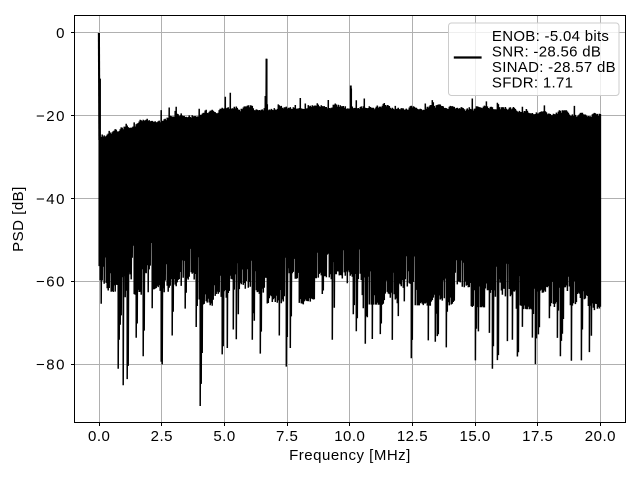 This screenshot has width=640, height=485. Describe the element at coordinates (61, 33) in the screenshot. I see `svg-text: 0` at that location.